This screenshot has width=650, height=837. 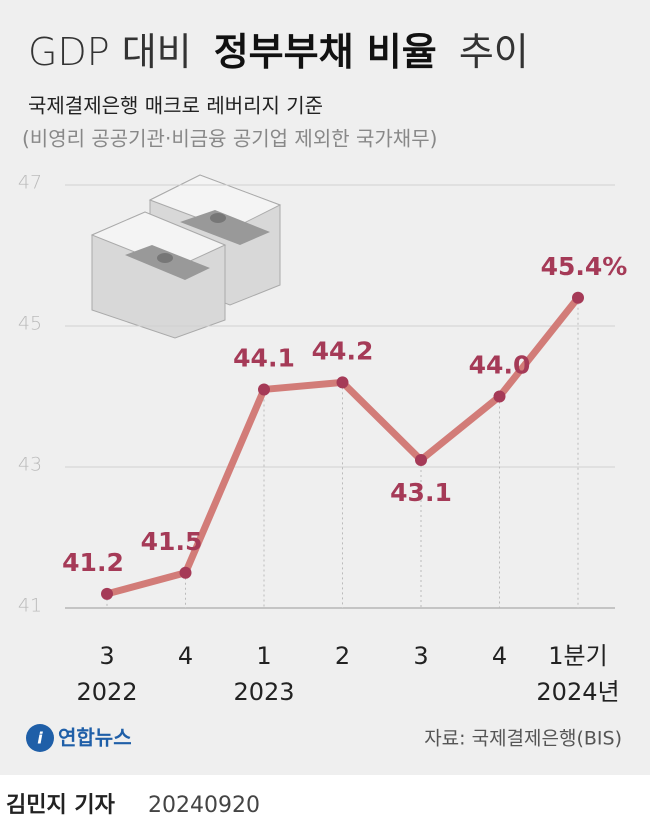 I want to click on source: 자료: 국제결제은행(BIS), so click(x=523, y=739).